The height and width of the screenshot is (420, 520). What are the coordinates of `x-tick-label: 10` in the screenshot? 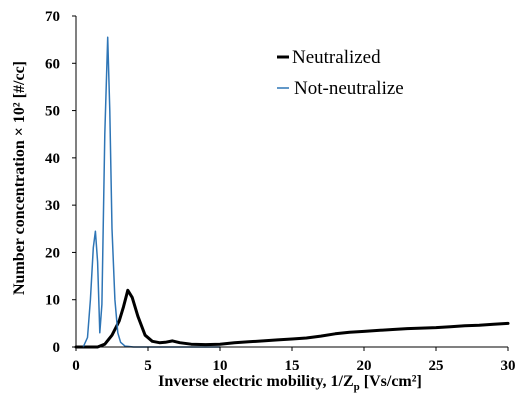 It's located at (220, 366).